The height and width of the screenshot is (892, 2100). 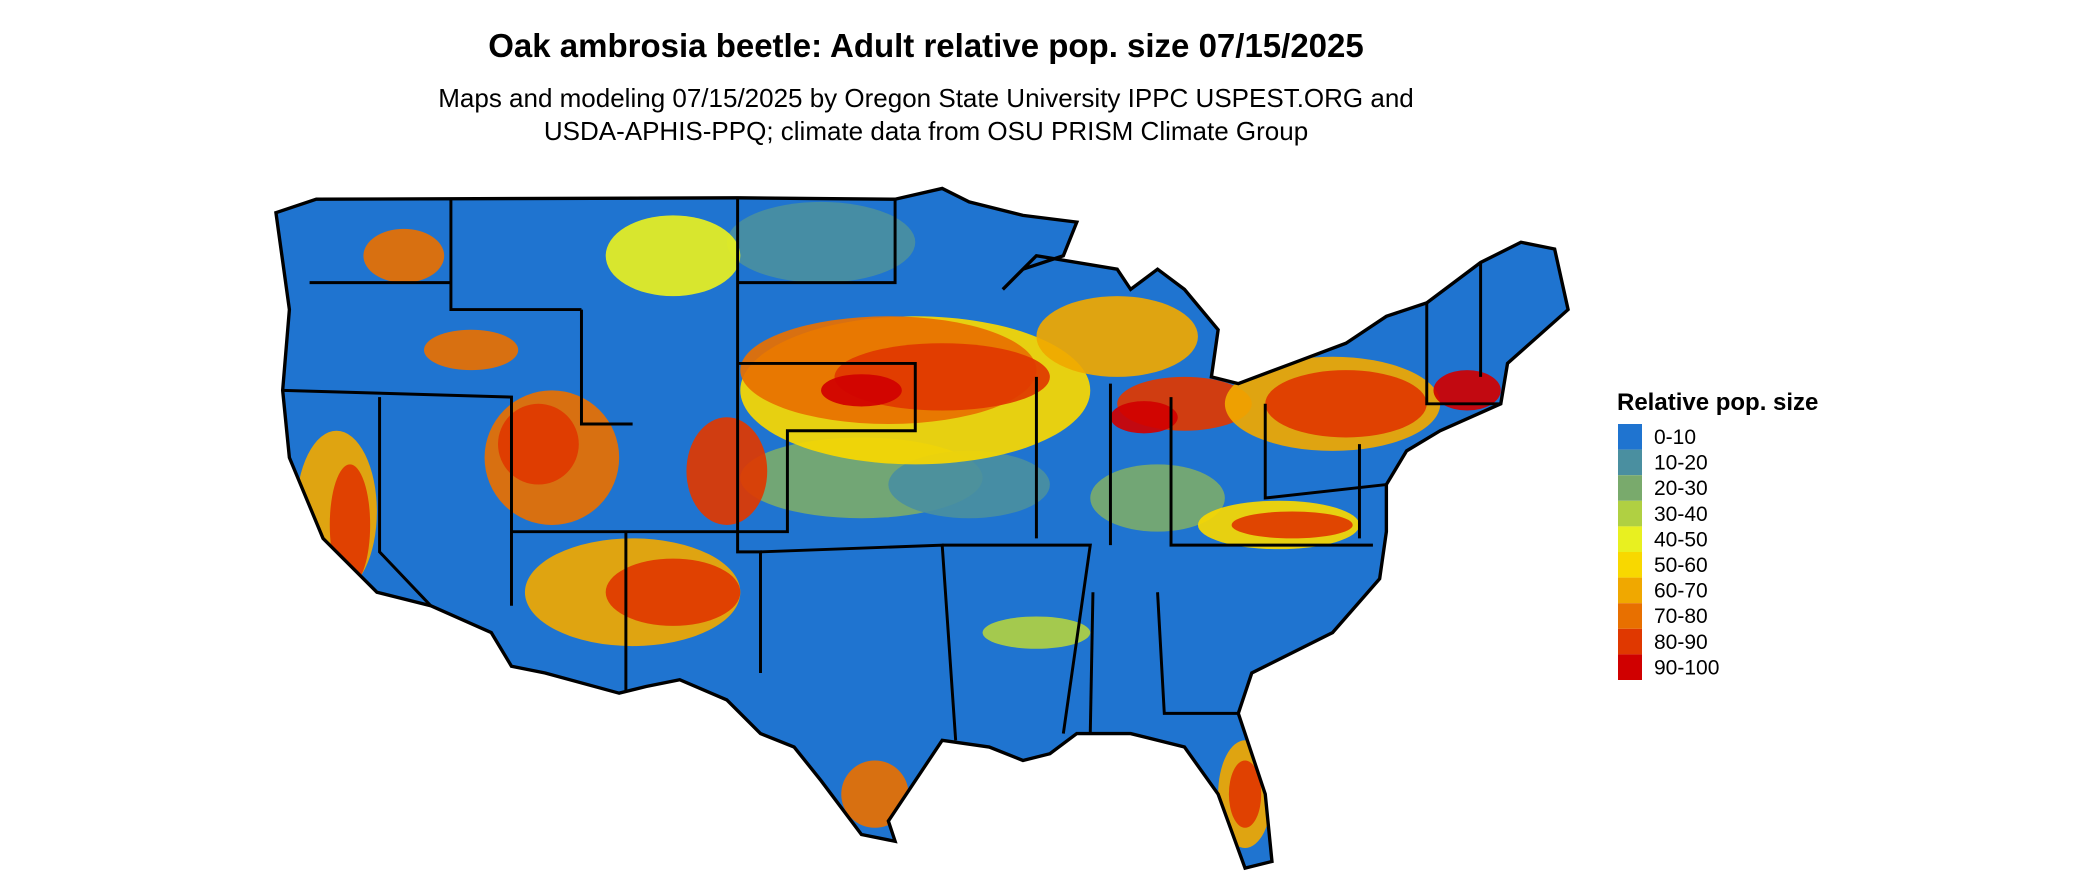 I want to click on legend-label: 40-50, so click(x=1681, y=539).